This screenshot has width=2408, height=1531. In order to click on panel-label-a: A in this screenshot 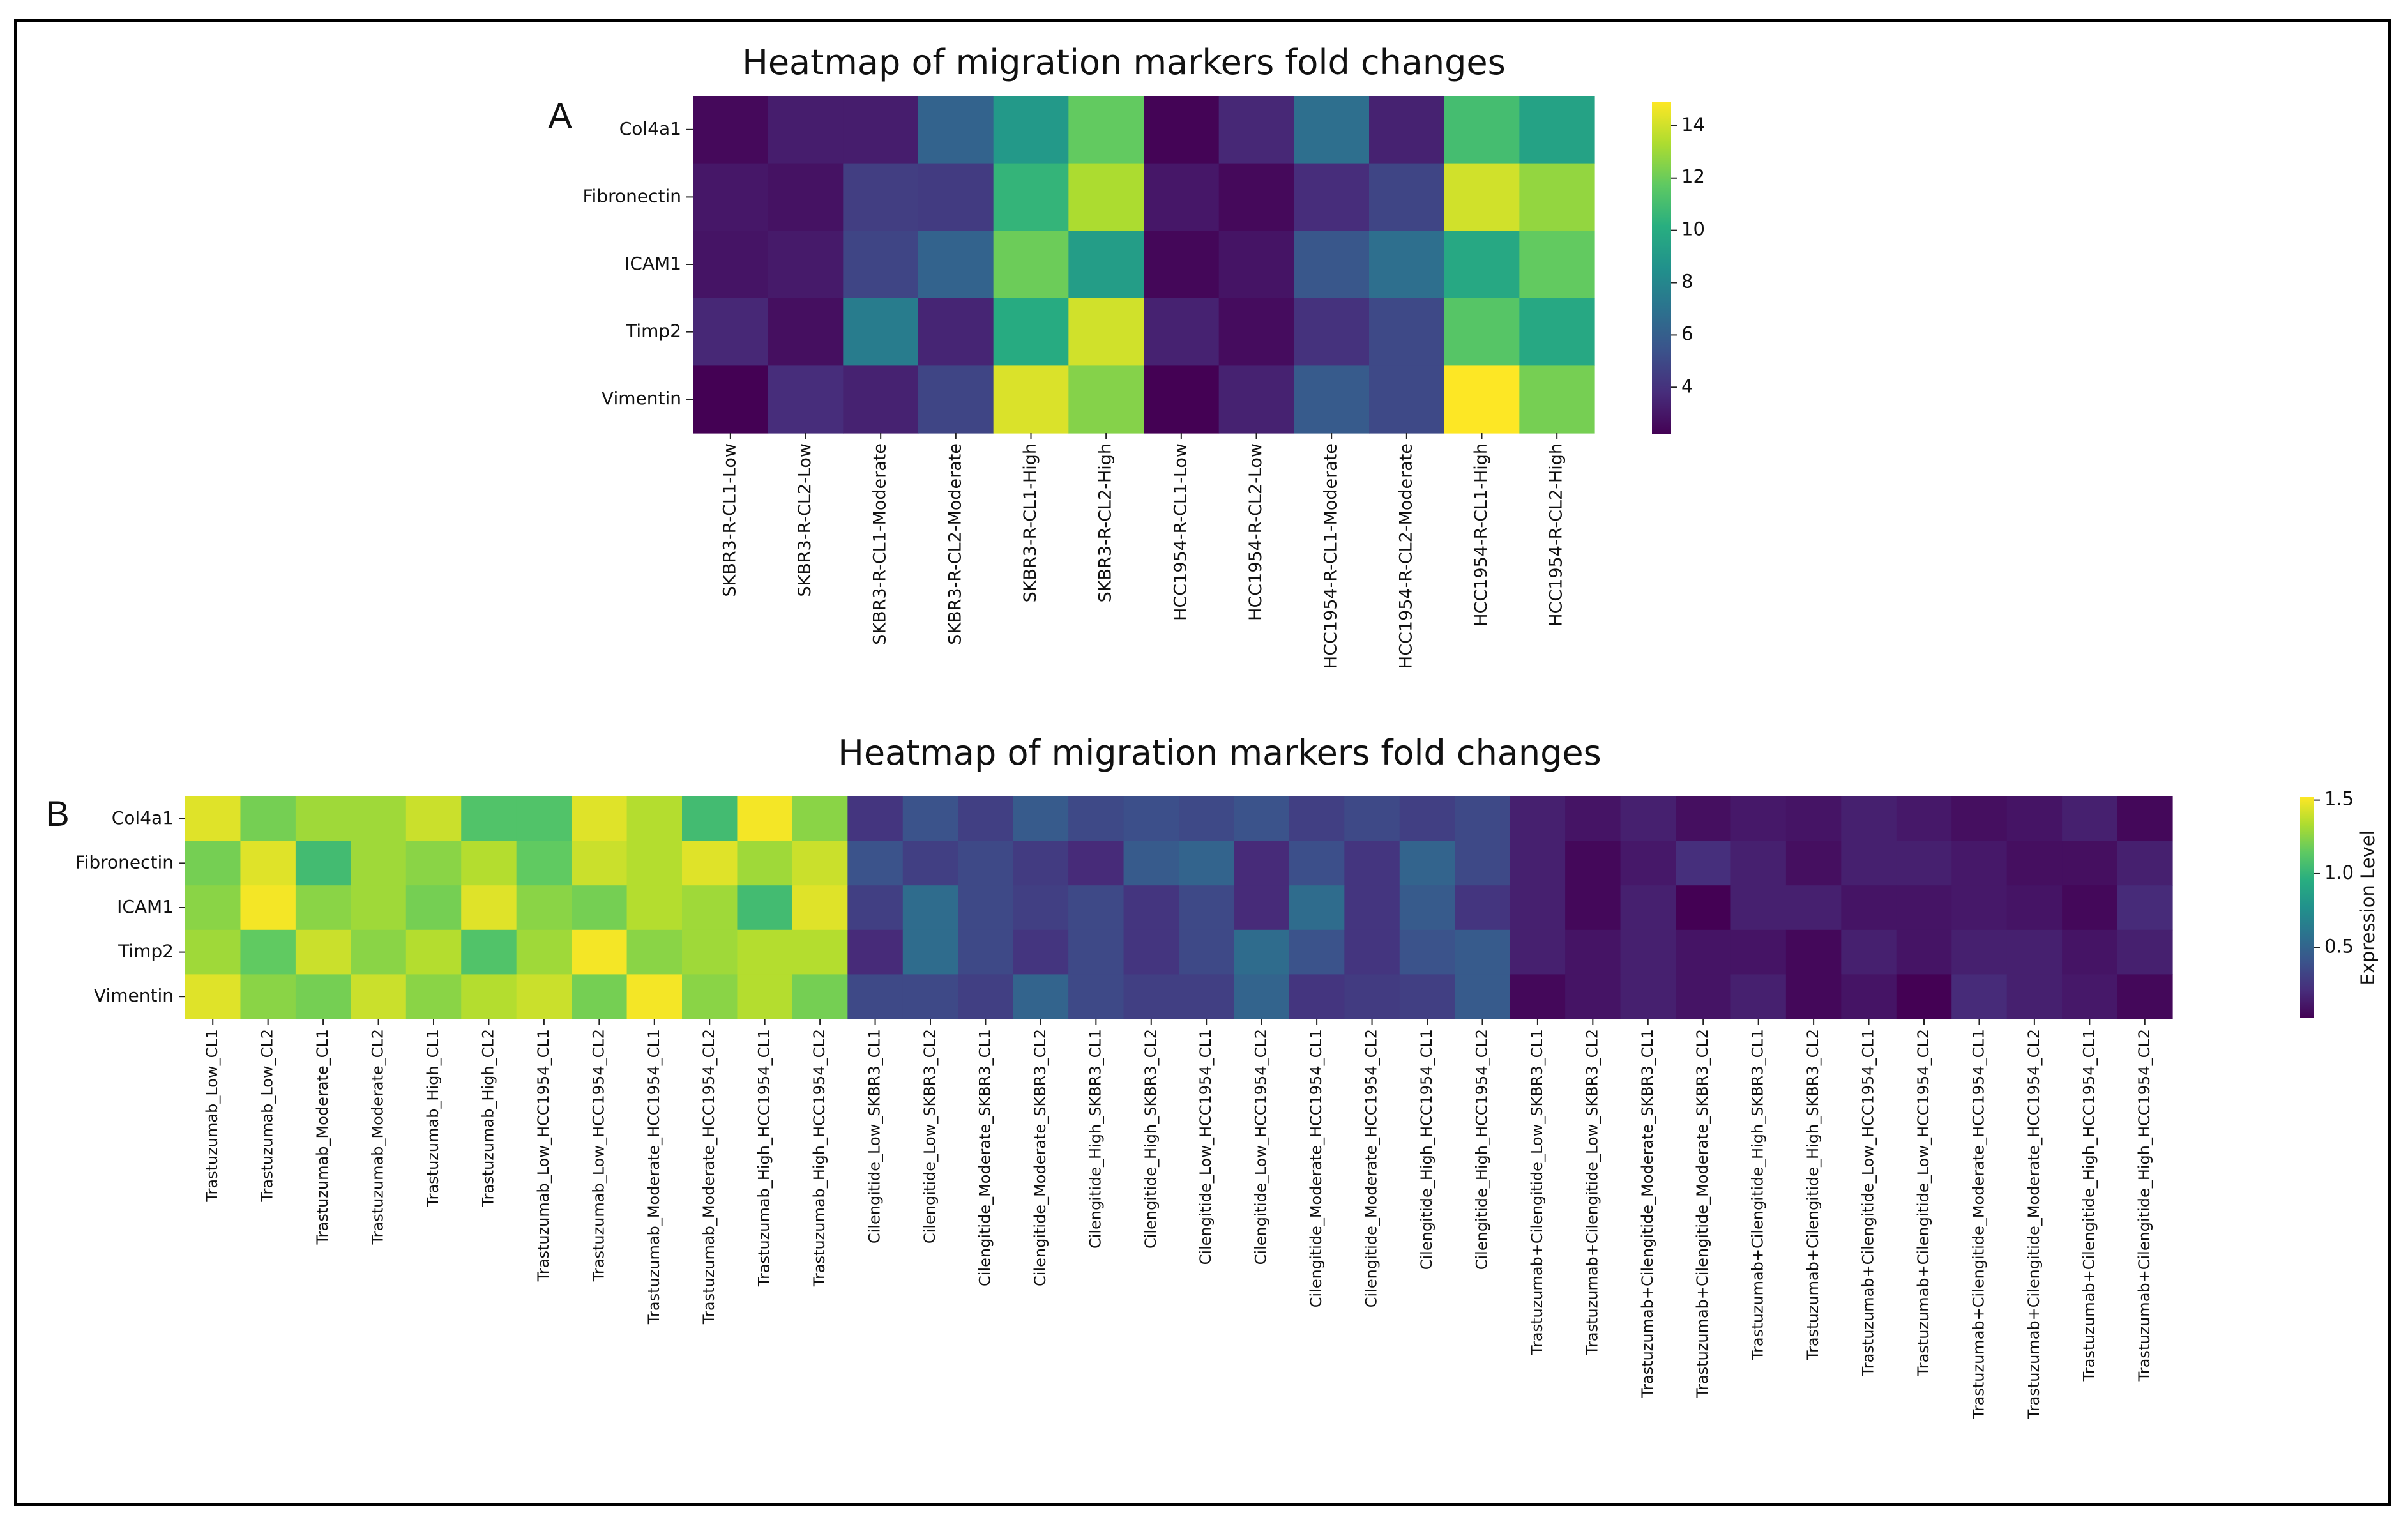, I will do `click(560, 115)`.